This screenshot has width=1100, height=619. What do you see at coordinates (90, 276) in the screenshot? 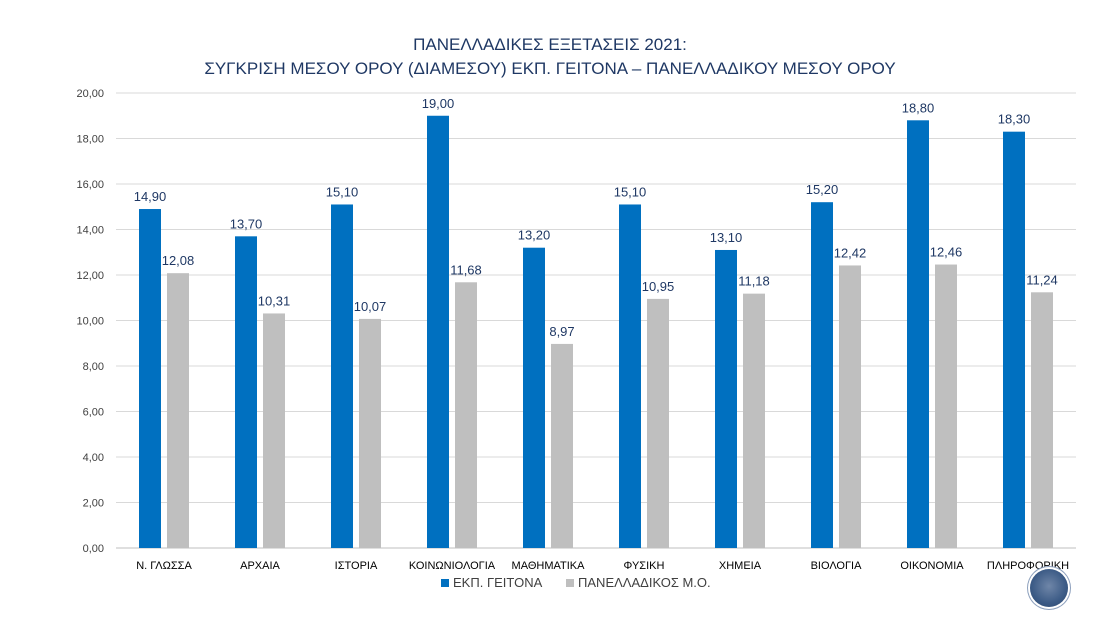
I see `y-tick-label: 12,00` at bounding box center [90, 276].